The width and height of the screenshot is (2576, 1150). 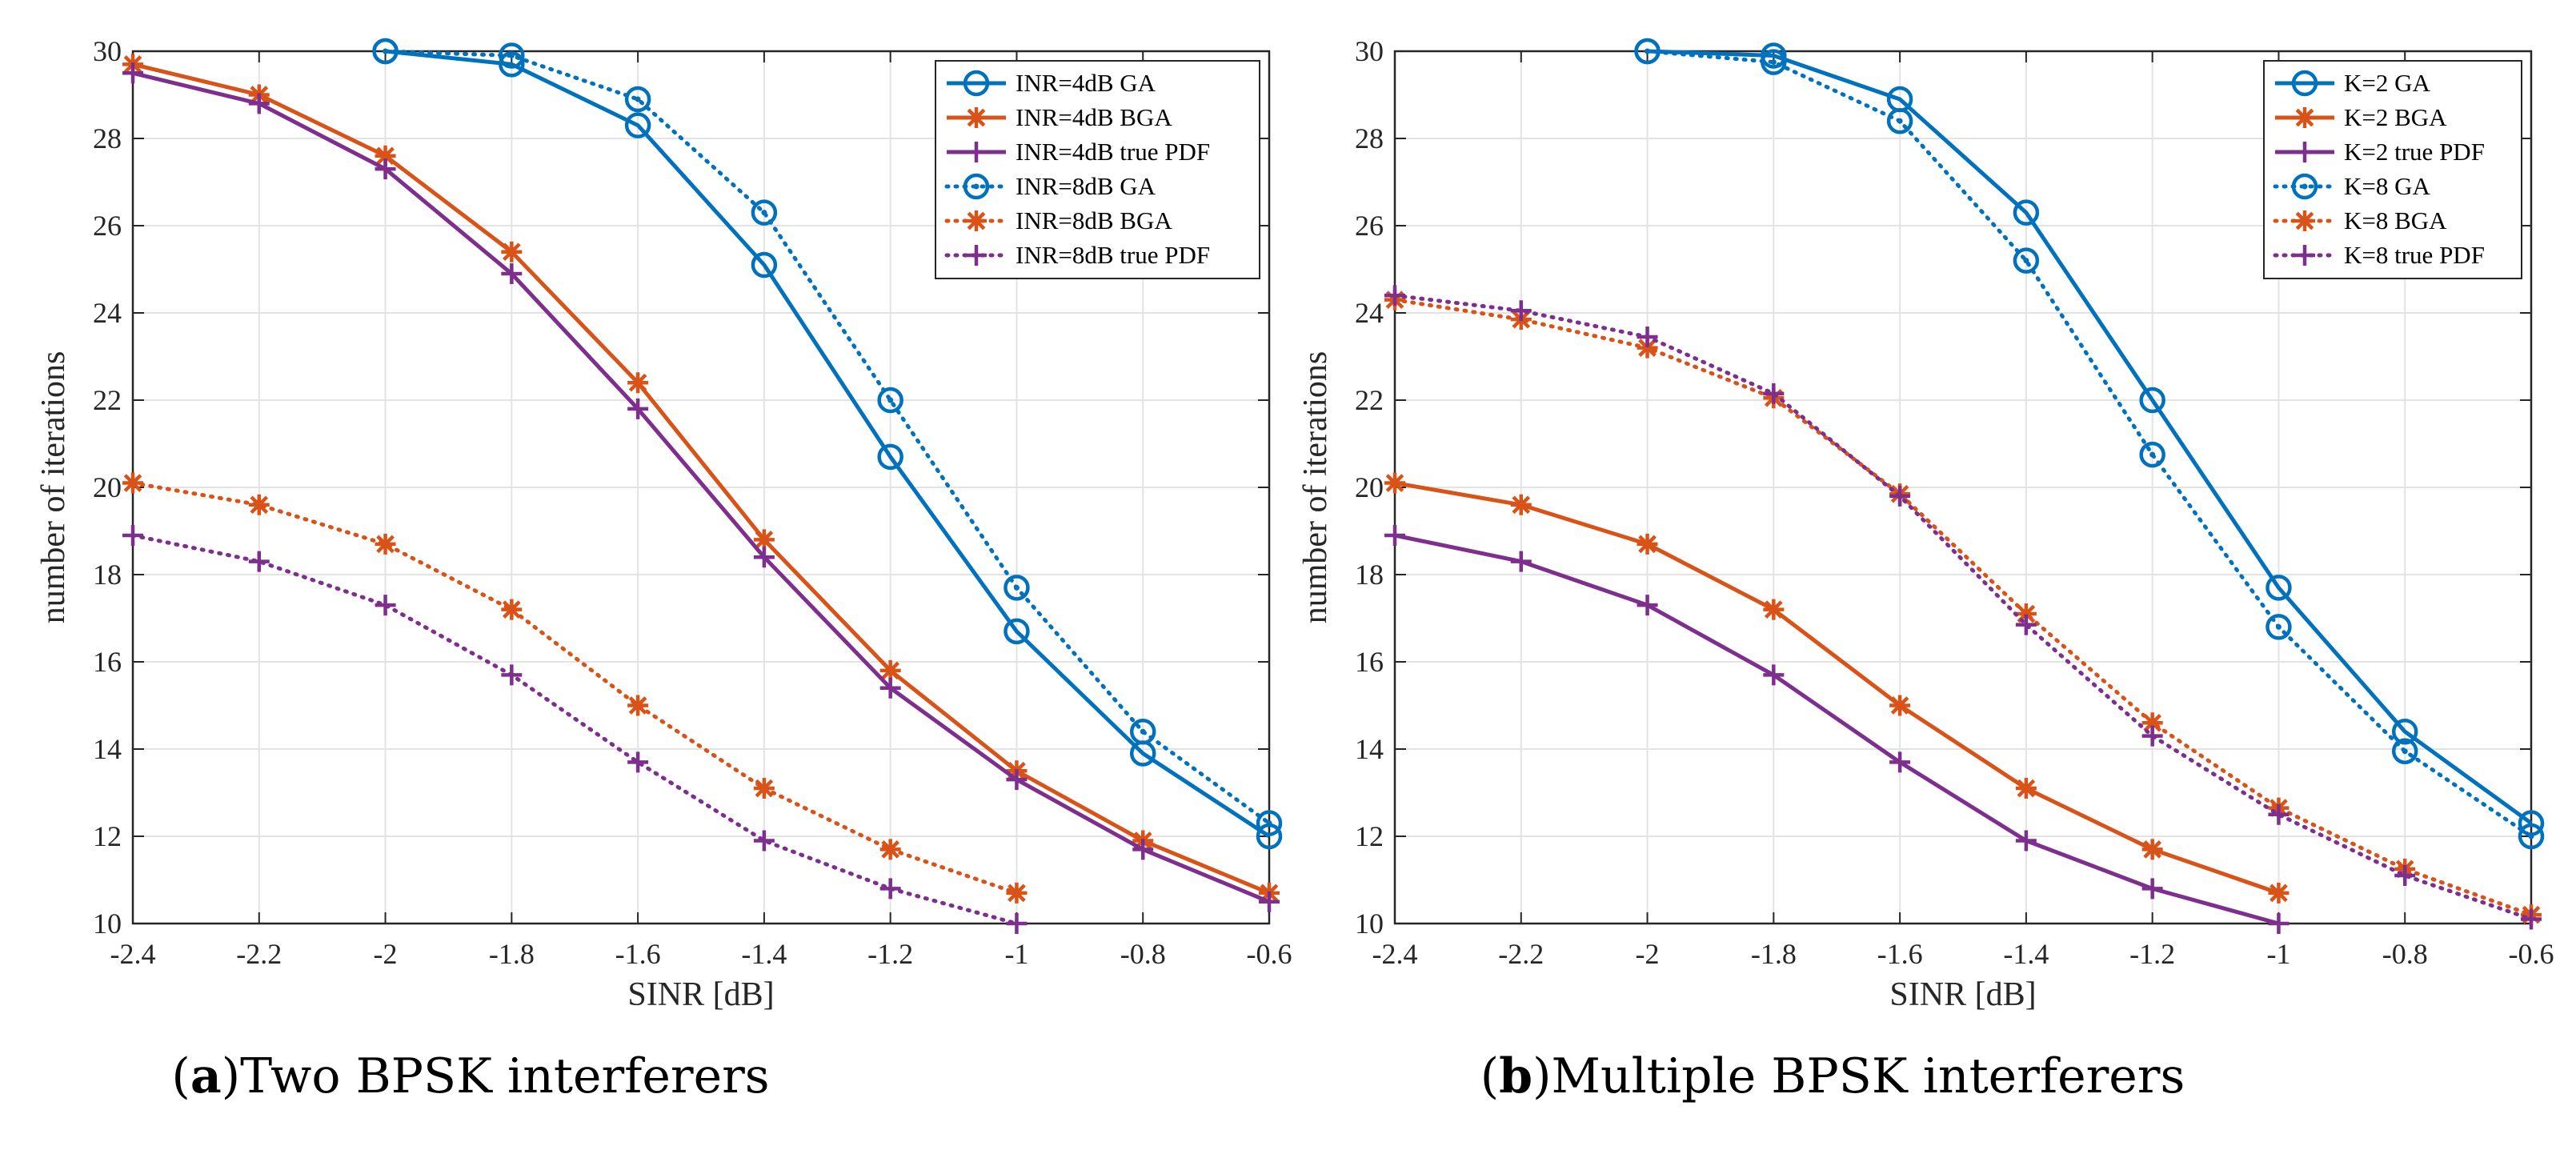 What do you see at coordinates (386, 51) in the screenshot?
I see `data-point-a-3-0-dot` at bounding box center [386, 51].